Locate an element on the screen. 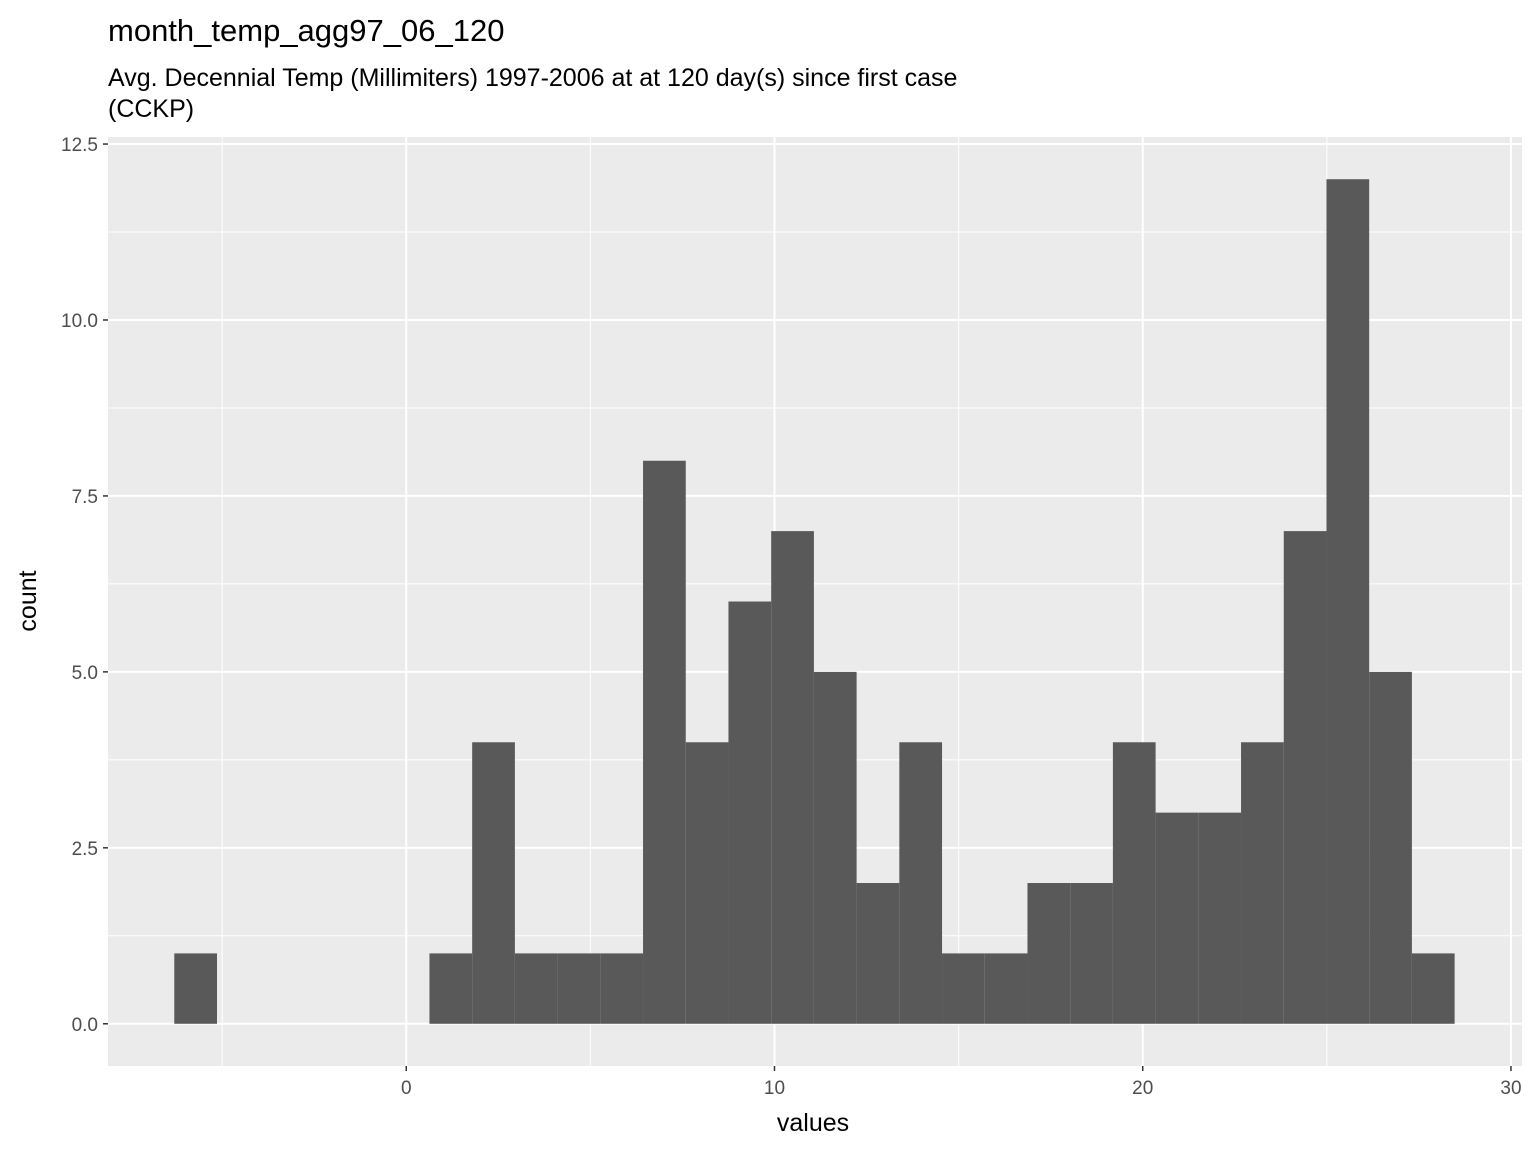 Image resolution: width=1536 pixels, height=1152 pixels. x-tick-label: 20 is located at coordinates (1142, 1088).